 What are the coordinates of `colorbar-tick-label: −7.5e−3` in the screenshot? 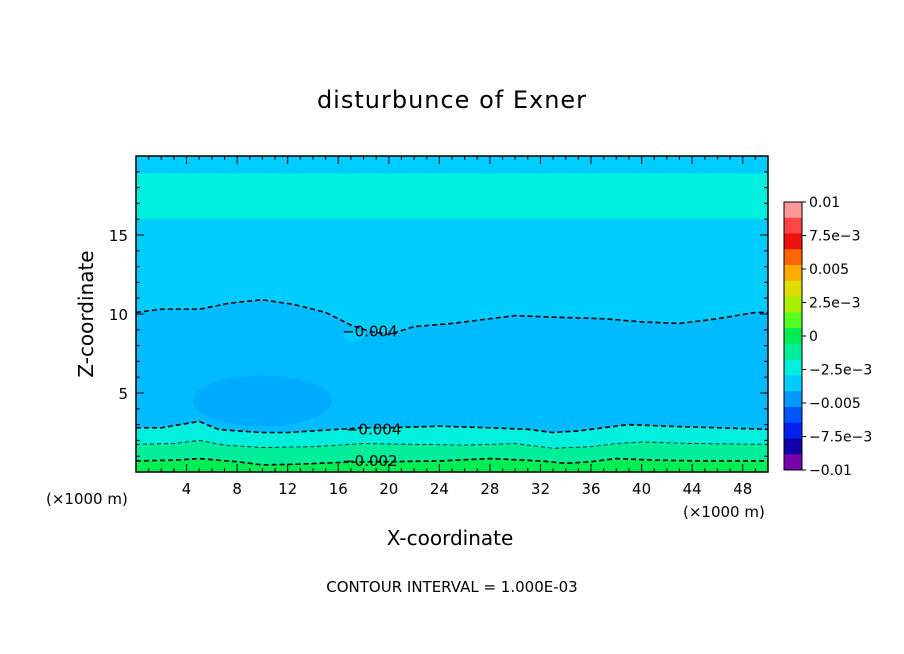 It's located at (840, 438).